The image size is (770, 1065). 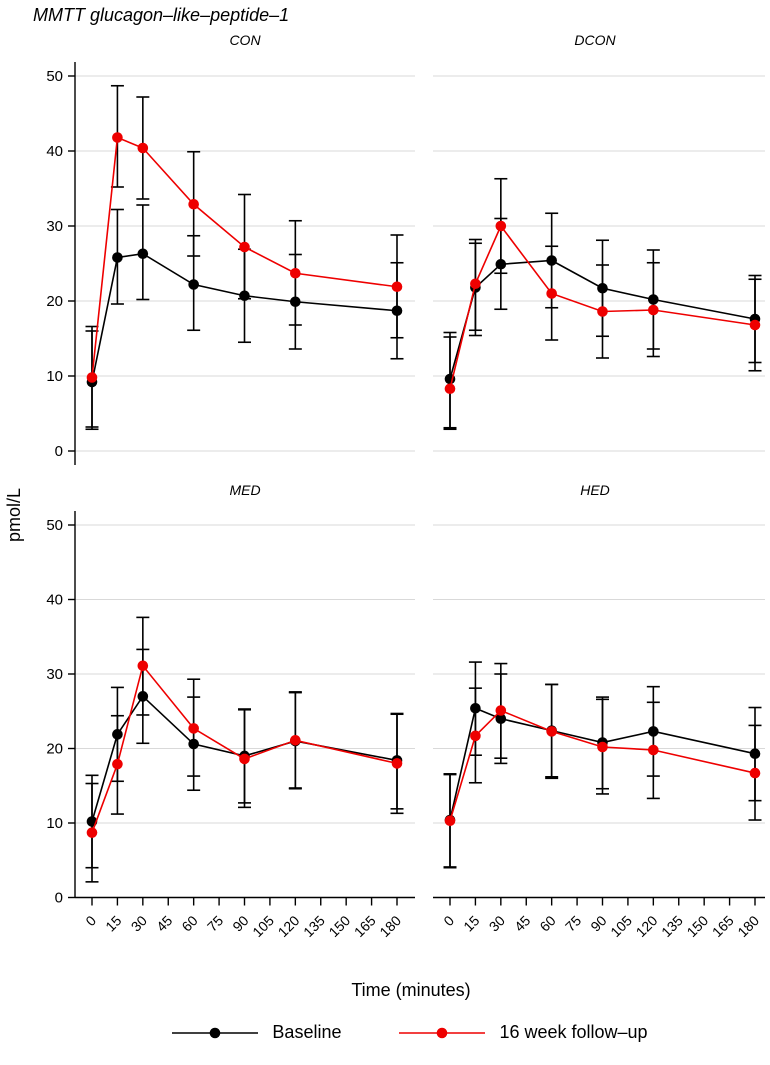 I want to click on legend-label-followup: 16 week follow–up, so click(x=573, y=1032).